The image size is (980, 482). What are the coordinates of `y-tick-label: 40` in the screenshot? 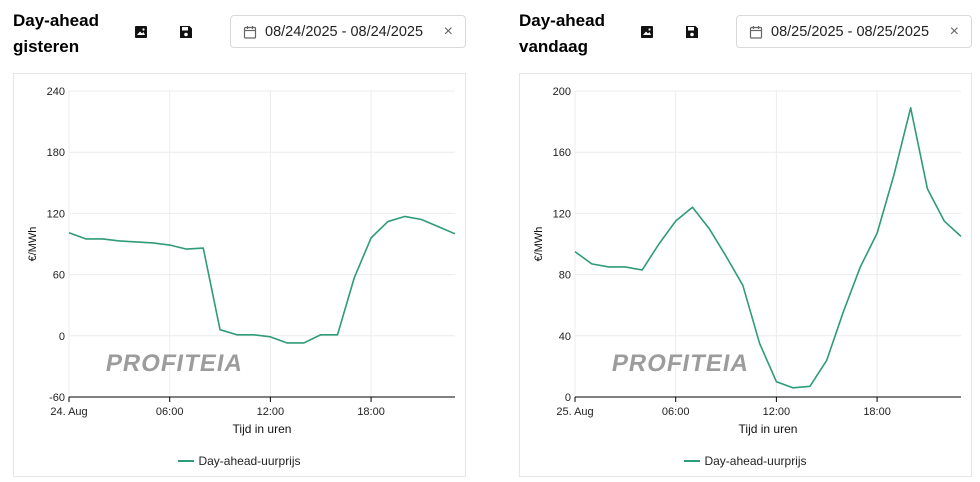 It's located at (565, 337).